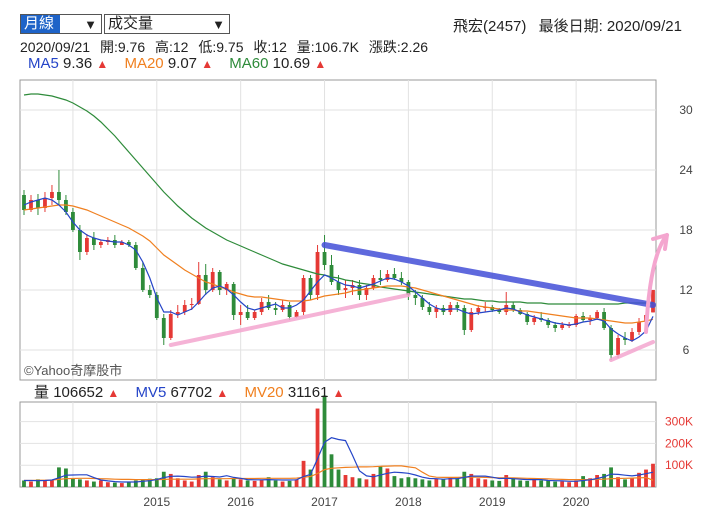 The height and width of the screenshot is (516, 720). What do you see at coordinates (659, 242) in the screenshot?
I see `arrow-head` at bounding box center [659, 242].